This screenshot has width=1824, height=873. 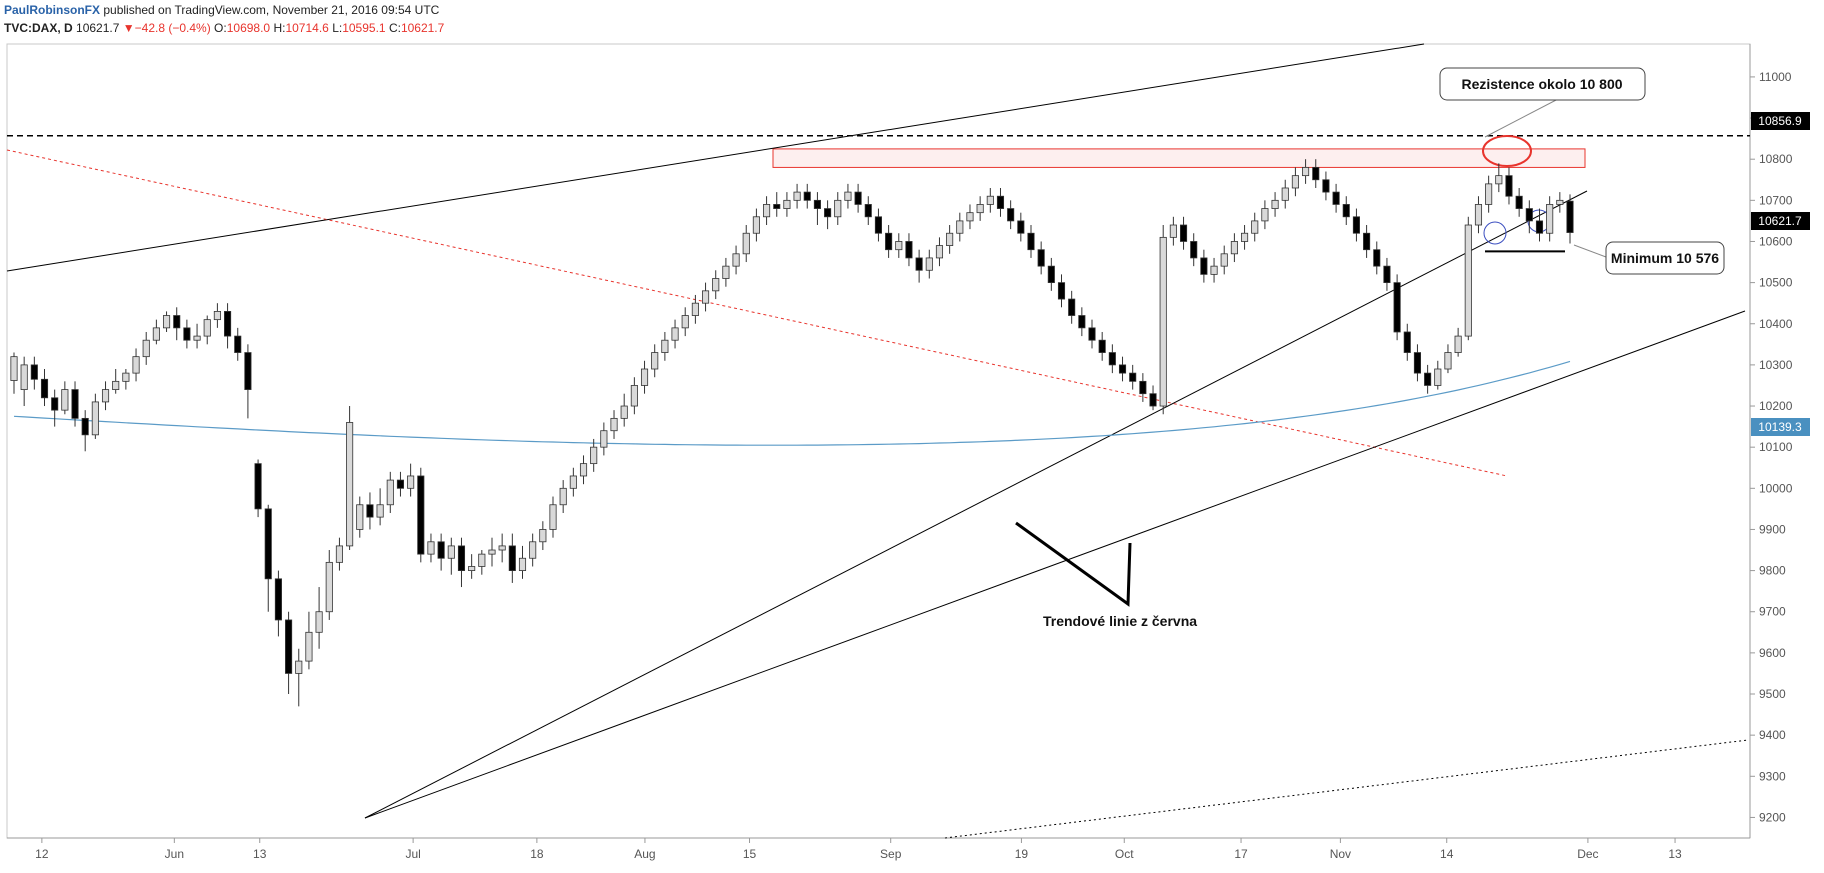 I want to click on resistance-callout: Rezistence okolo 10 800, so click(x=1542, y=102).